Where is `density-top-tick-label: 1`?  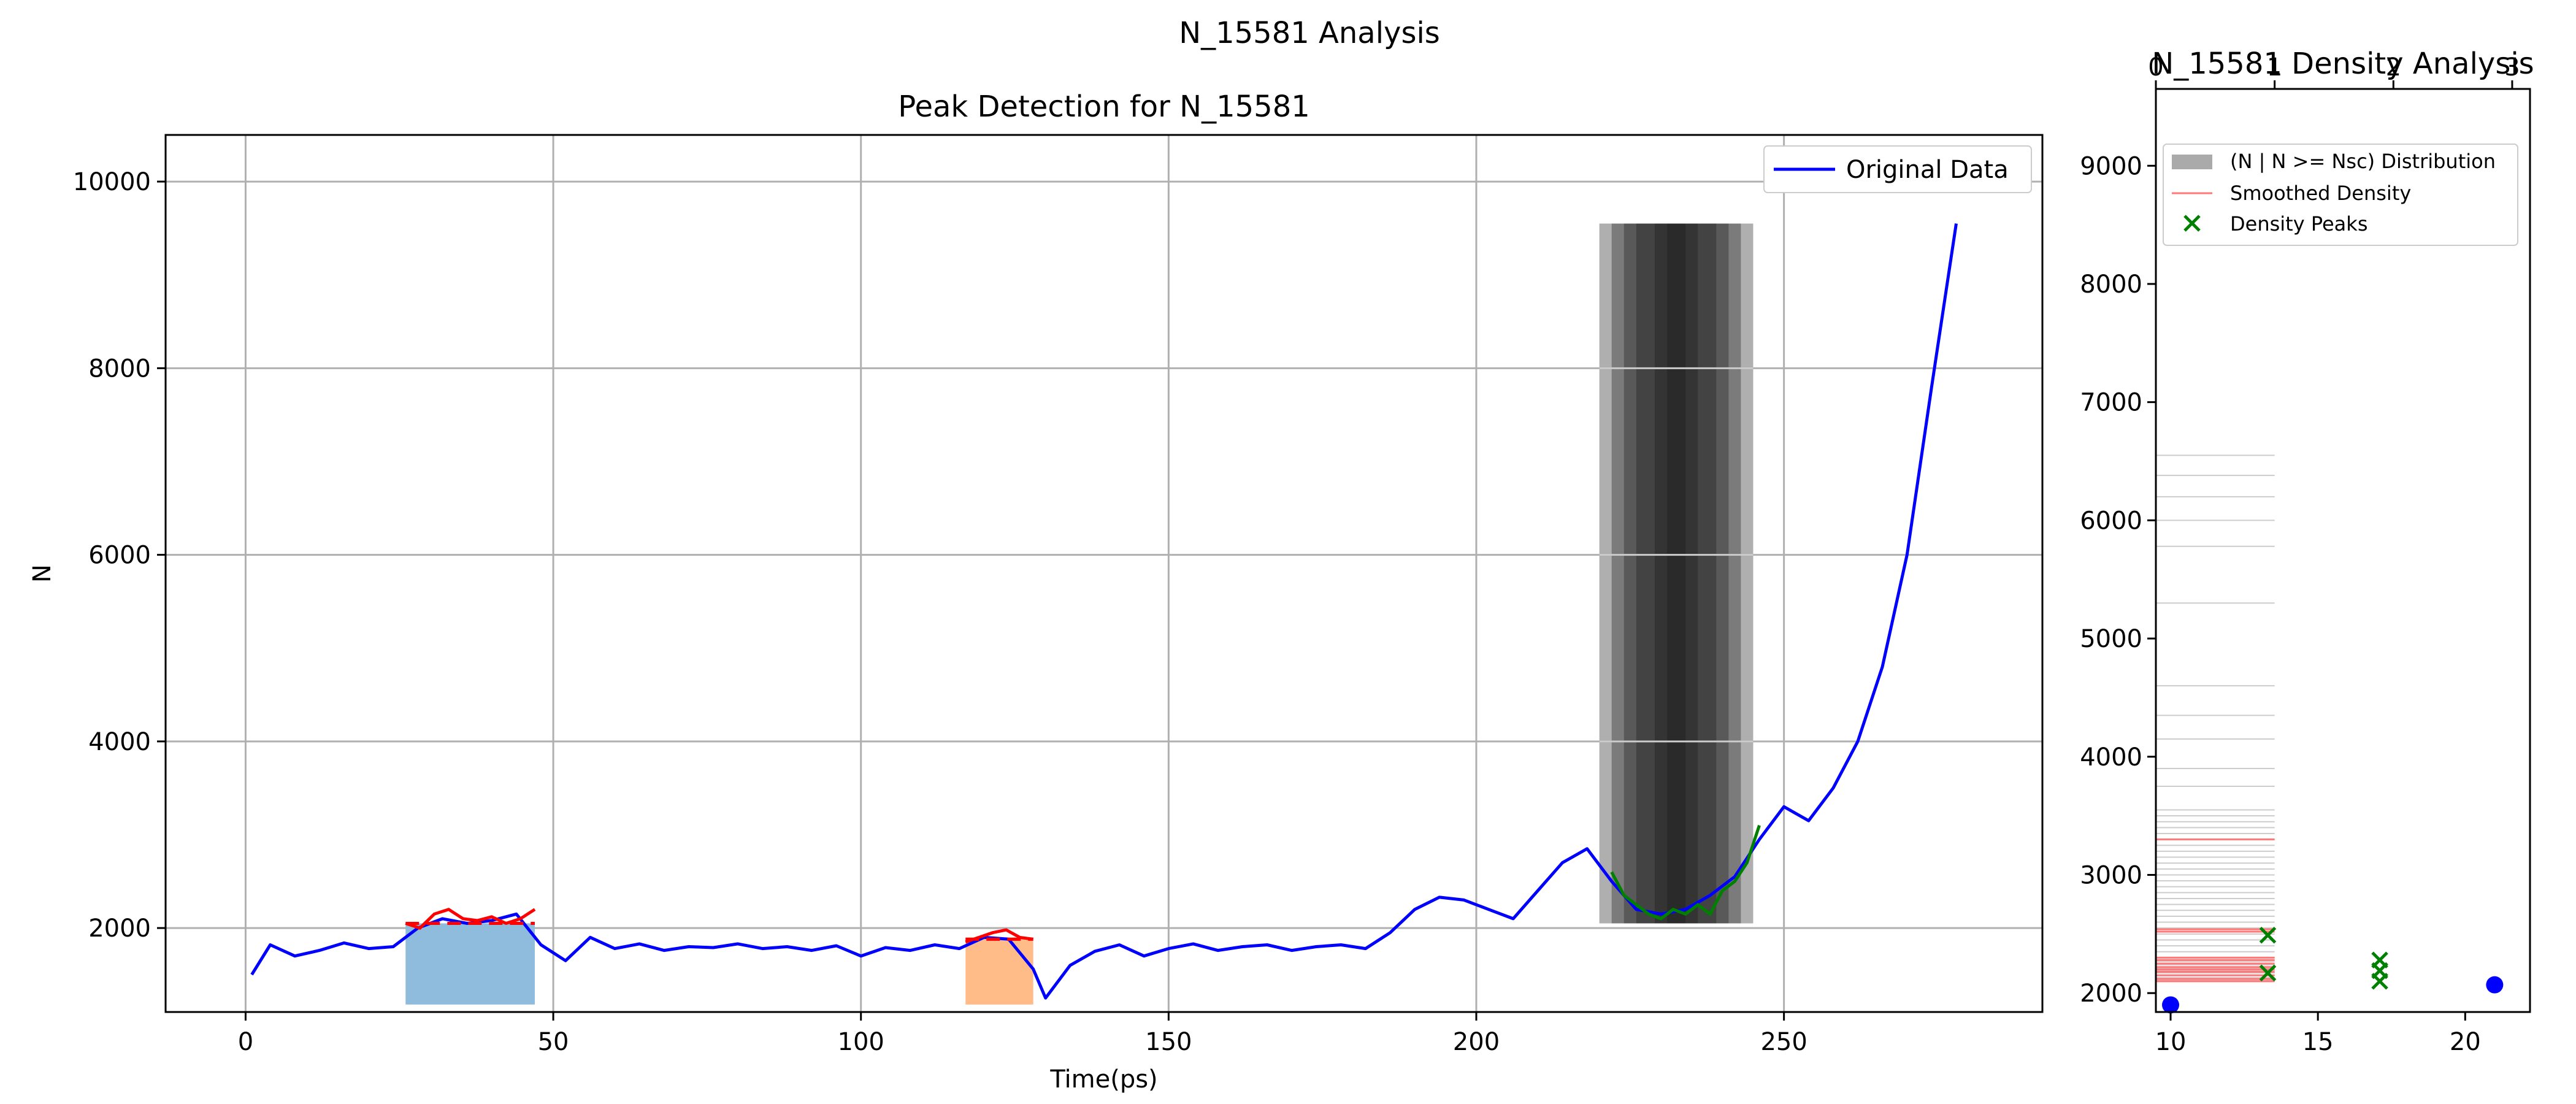 density-top-tick-label: 1 is located at coordinates (2274, 67).